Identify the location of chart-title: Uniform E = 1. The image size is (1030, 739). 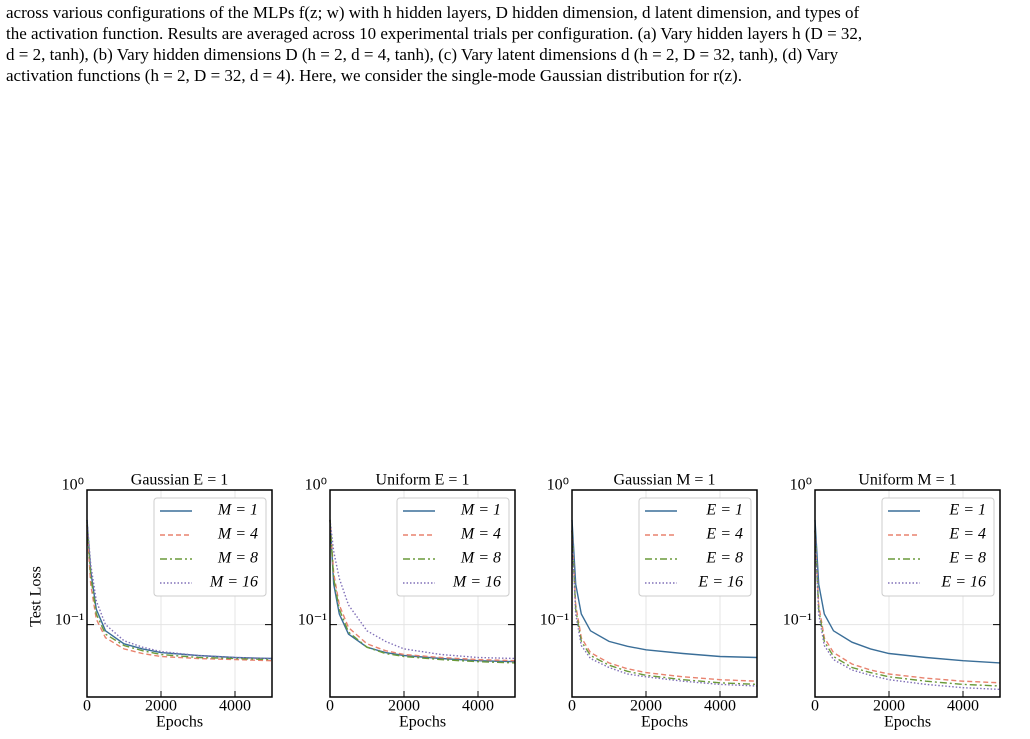
(423, 480).